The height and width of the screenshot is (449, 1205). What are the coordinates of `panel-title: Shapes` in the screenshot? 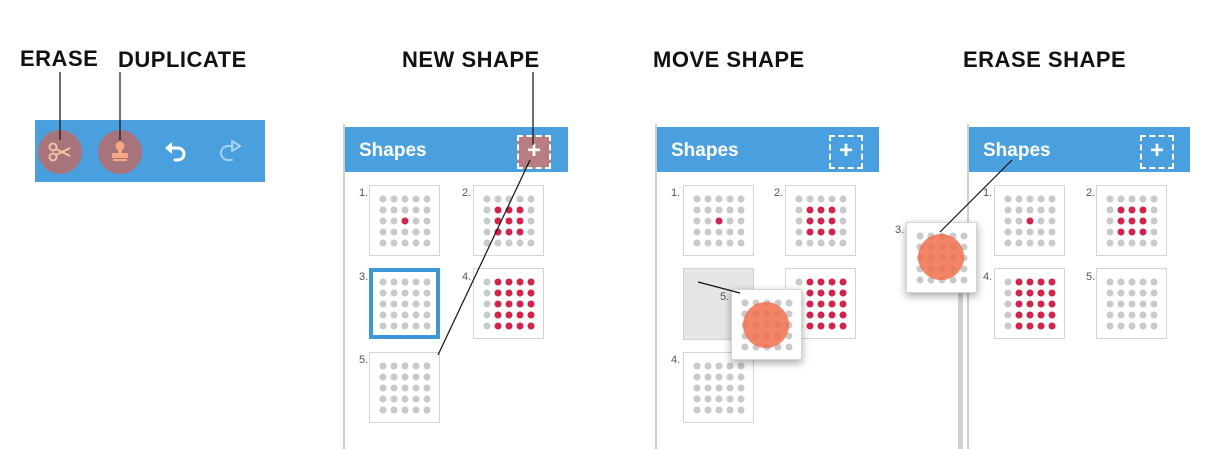 It's located at (1017, 150).